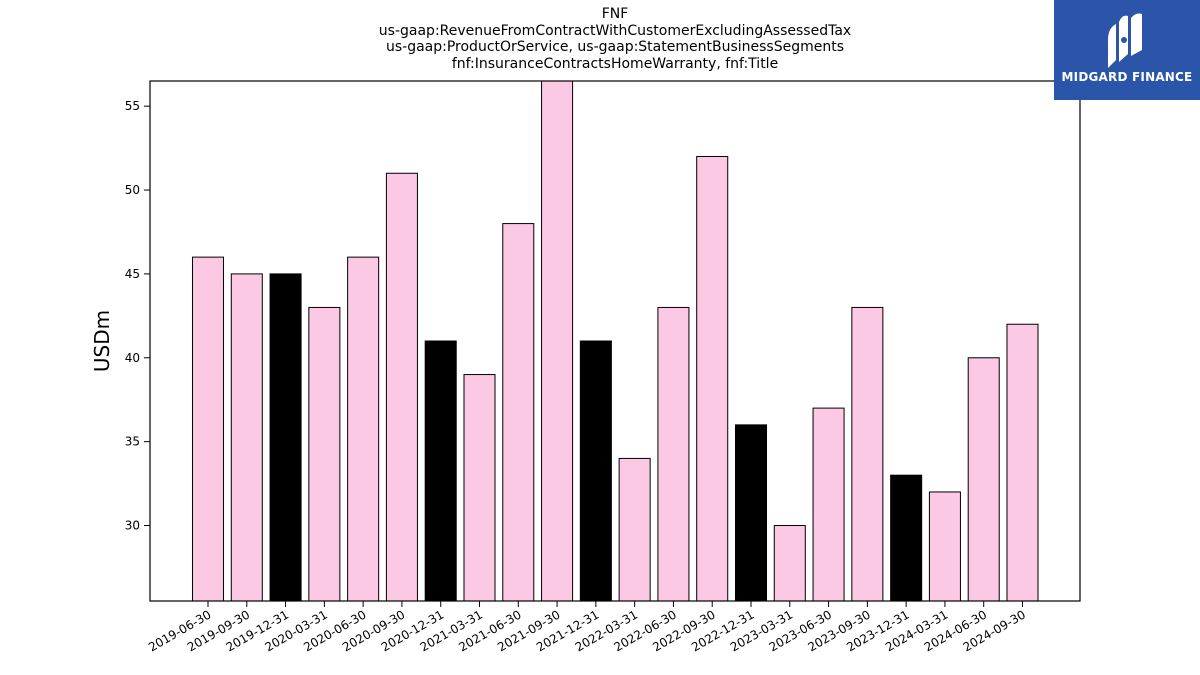  What do you see at coordinates (132, 358) in the screenshot?
I see `y-tick-label: 40` at bounding box center [132, 358].